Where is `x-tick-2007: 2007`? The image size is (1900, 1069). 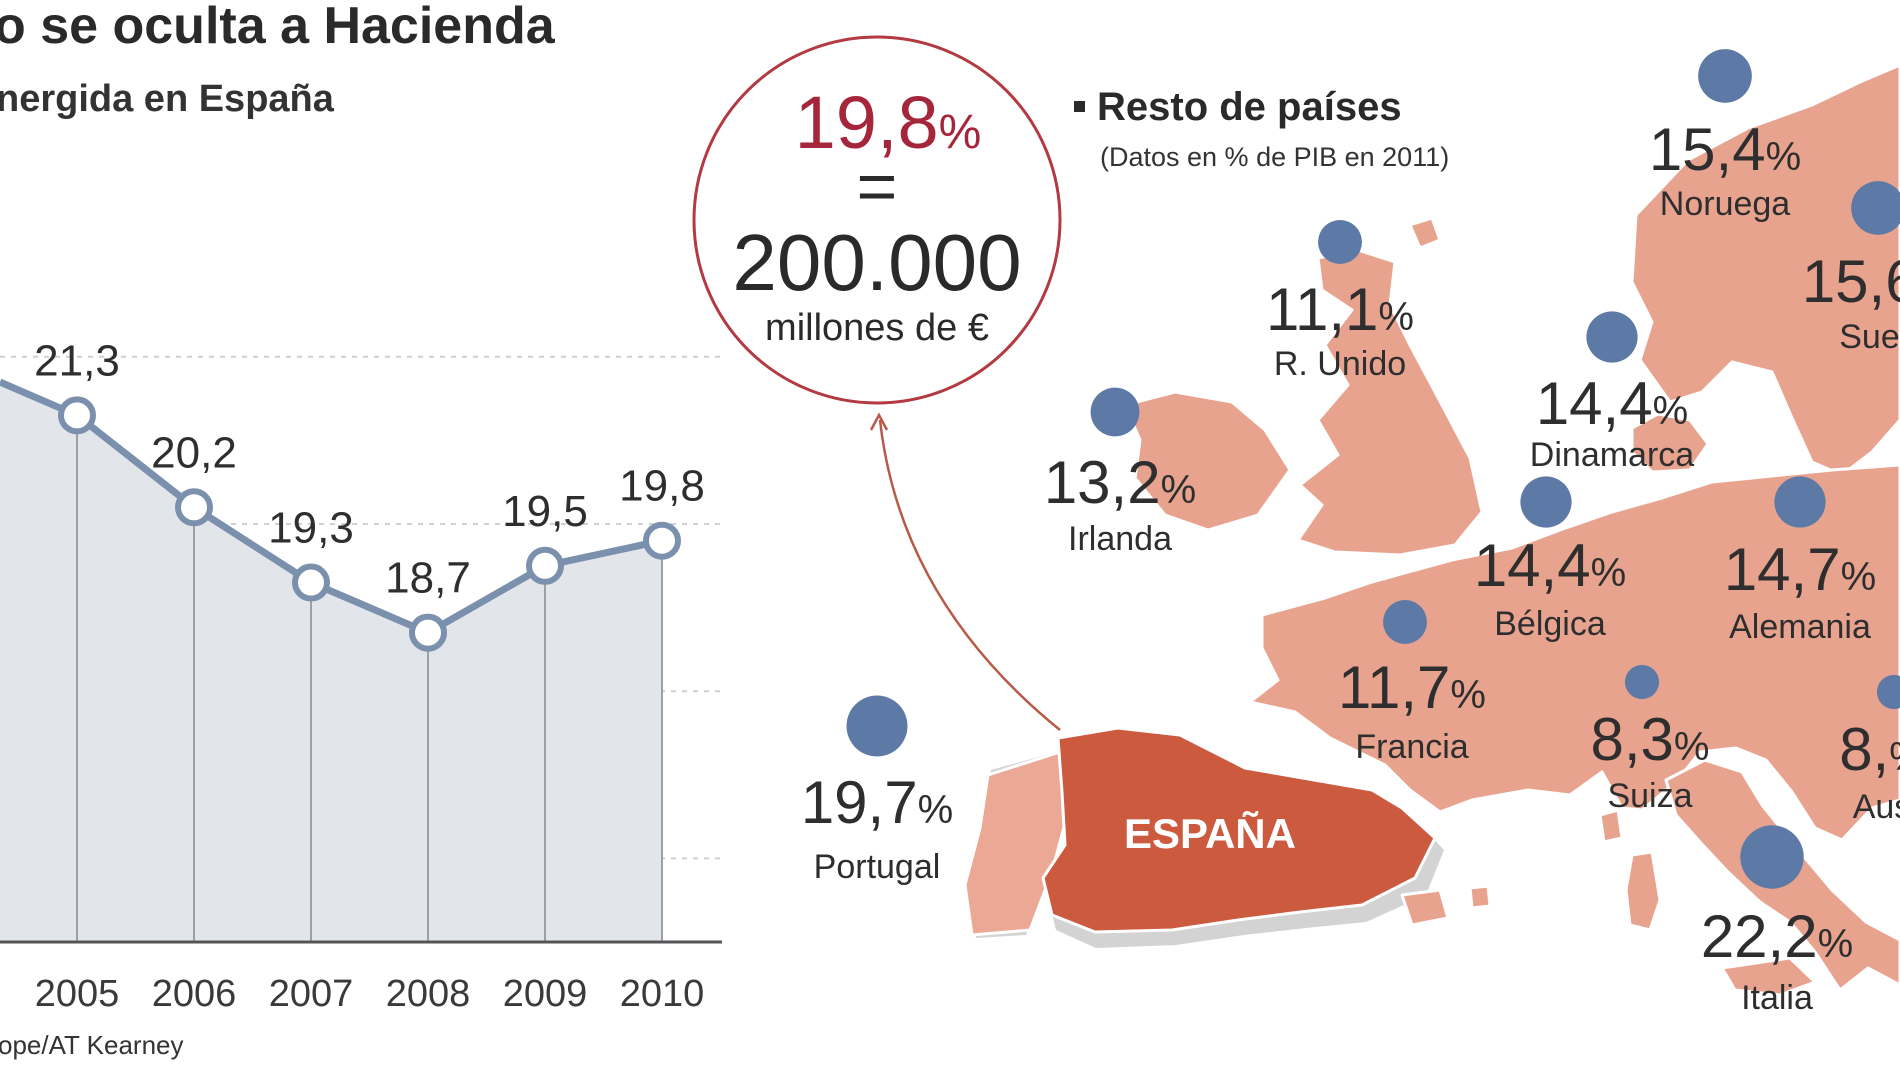 x-tick-2007: 2007 is located at coordinates (311, 994).